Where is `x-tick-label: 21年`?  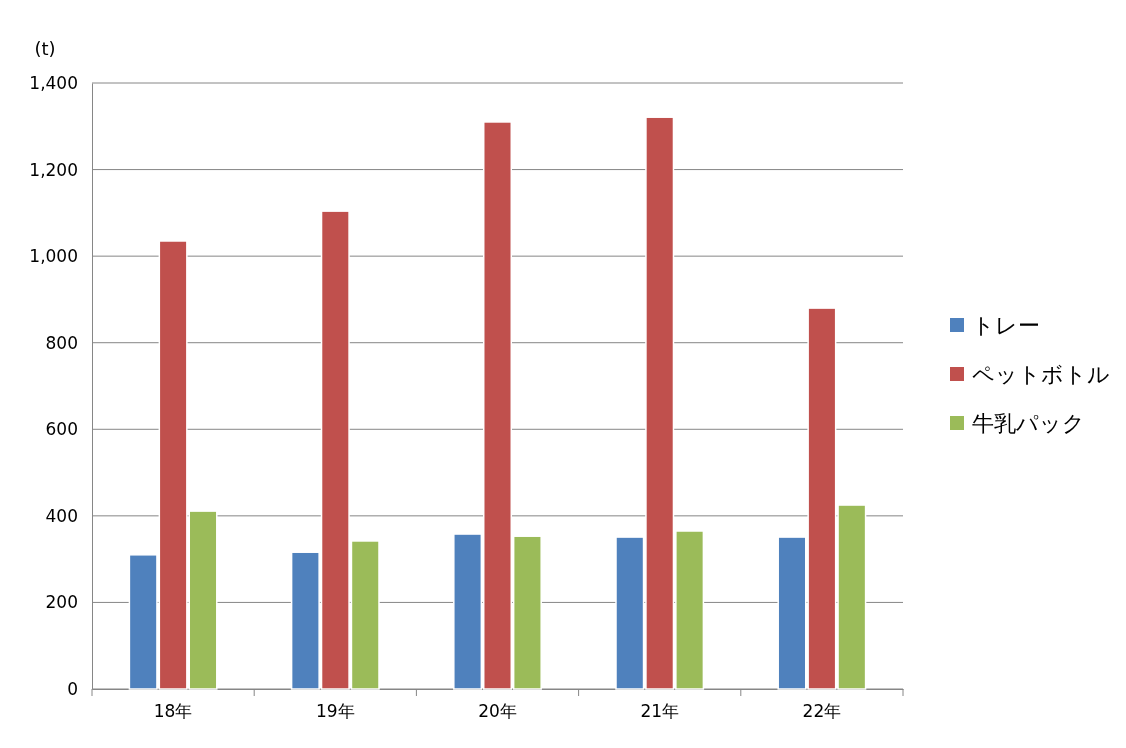
x-tick-label: 21年 is located at coordinates (660, 711).